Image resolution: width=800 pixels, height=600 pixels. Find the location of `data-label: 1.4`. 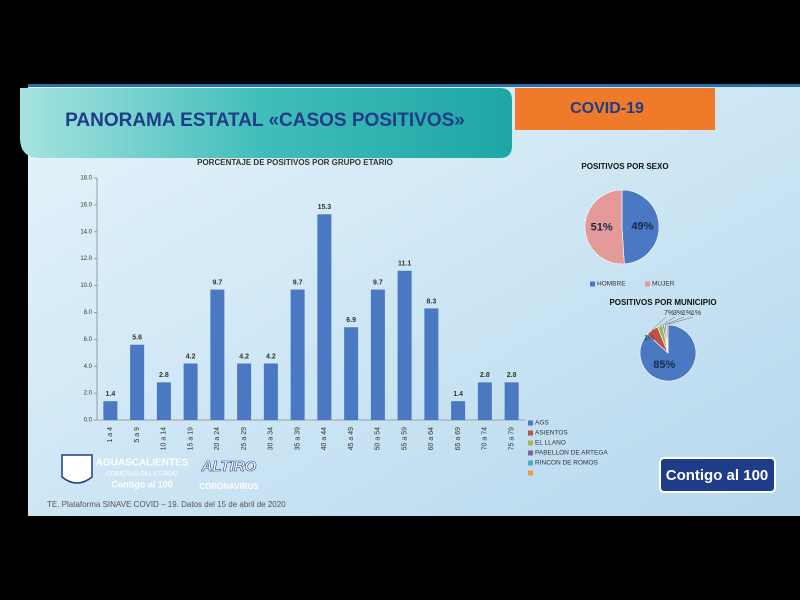

data-label: 1.4 is located at coordinates (458, 394).